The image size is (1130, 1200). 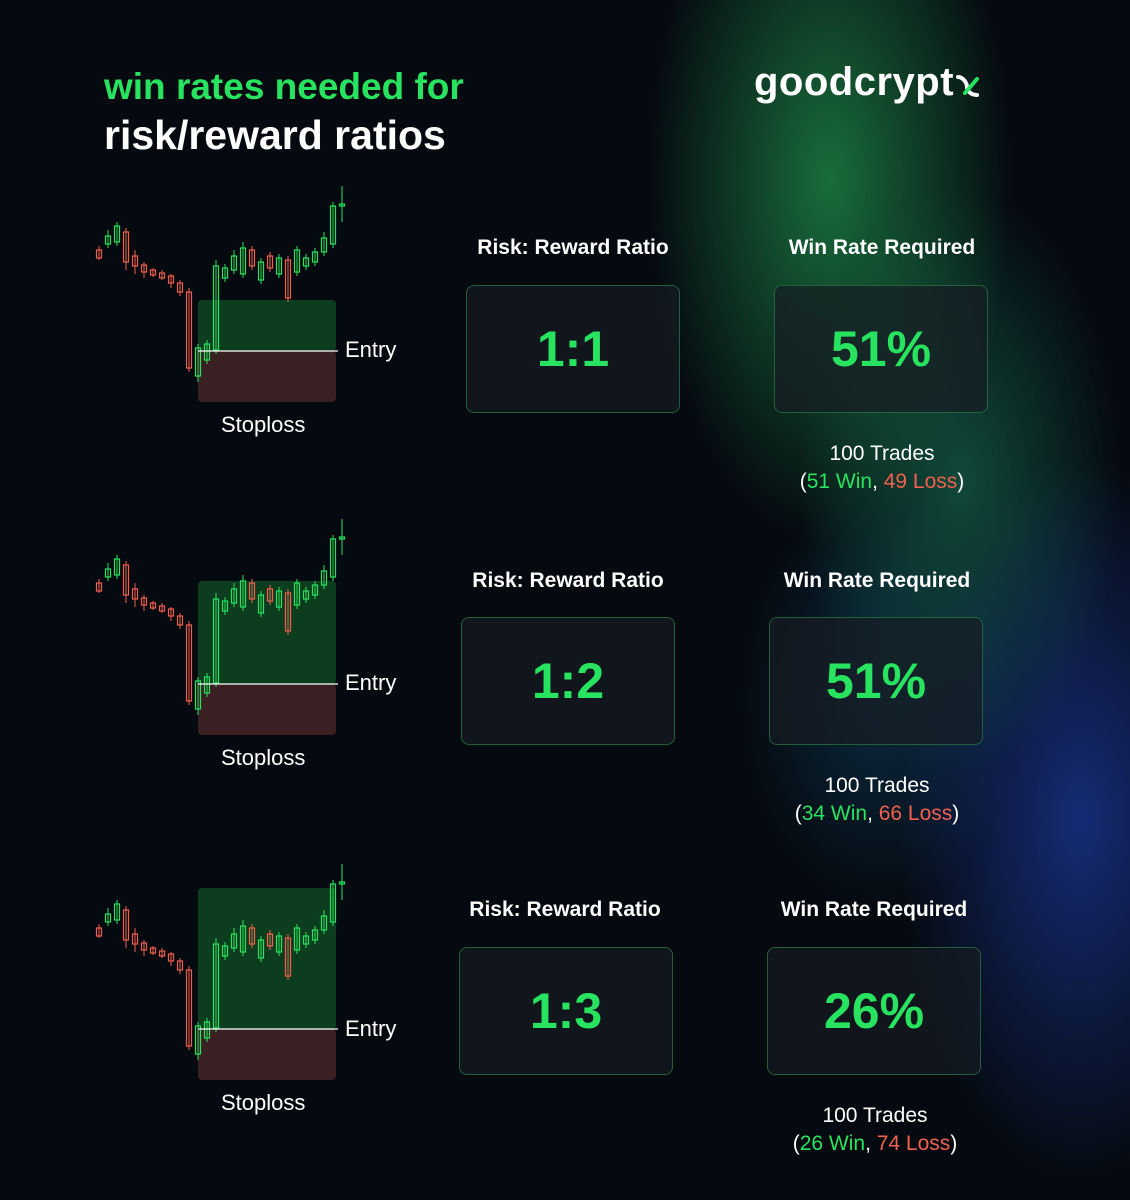 What do you see at coordinates (877, 800) in the screenshot?
I see `trades-summary: 100 Trades (34 Win, 66 Loss)` at bounding box center [877, 800].